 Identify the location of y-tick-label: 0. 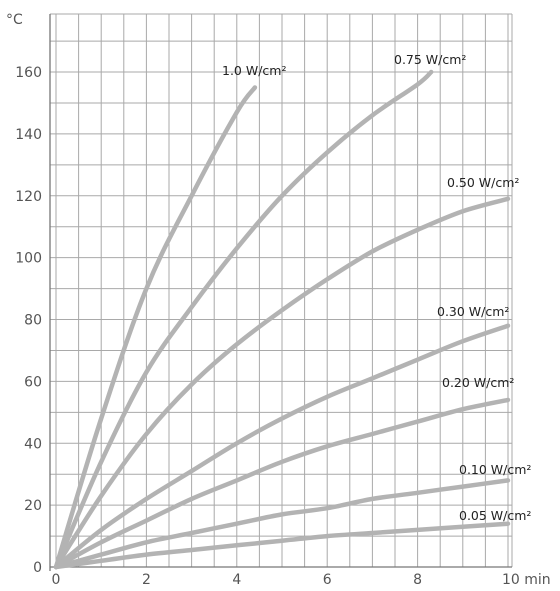
(37, 568).